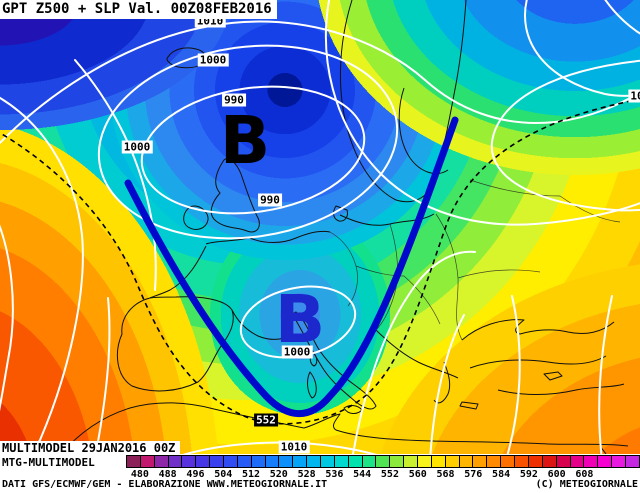 Image resolution: width=640 pixels, height=493 pixels. I want to click on colorbar-tick: 544, so click(362, 474).